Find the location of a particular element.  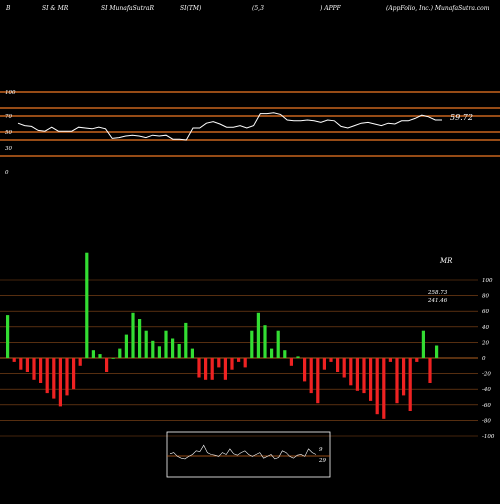

rsi-last-value: 59.72 is located at coordinates (461, 117).